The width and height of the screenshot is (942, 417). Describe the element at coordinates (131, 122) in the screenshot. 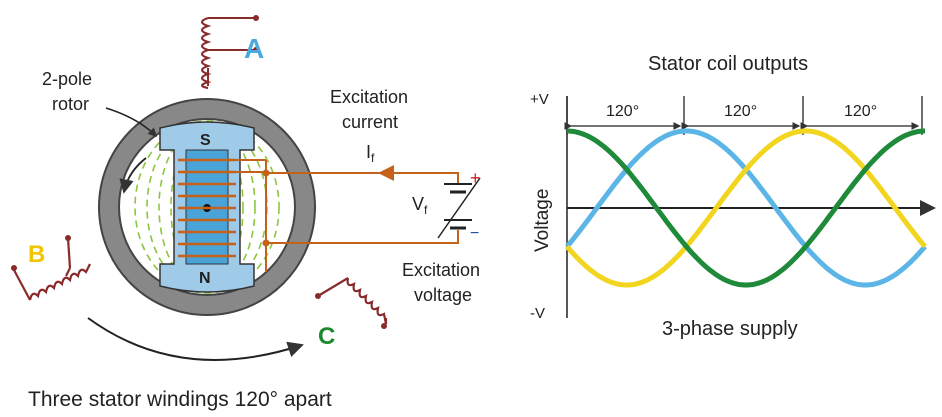

I see `rotor-pointer-arrow` at that location.